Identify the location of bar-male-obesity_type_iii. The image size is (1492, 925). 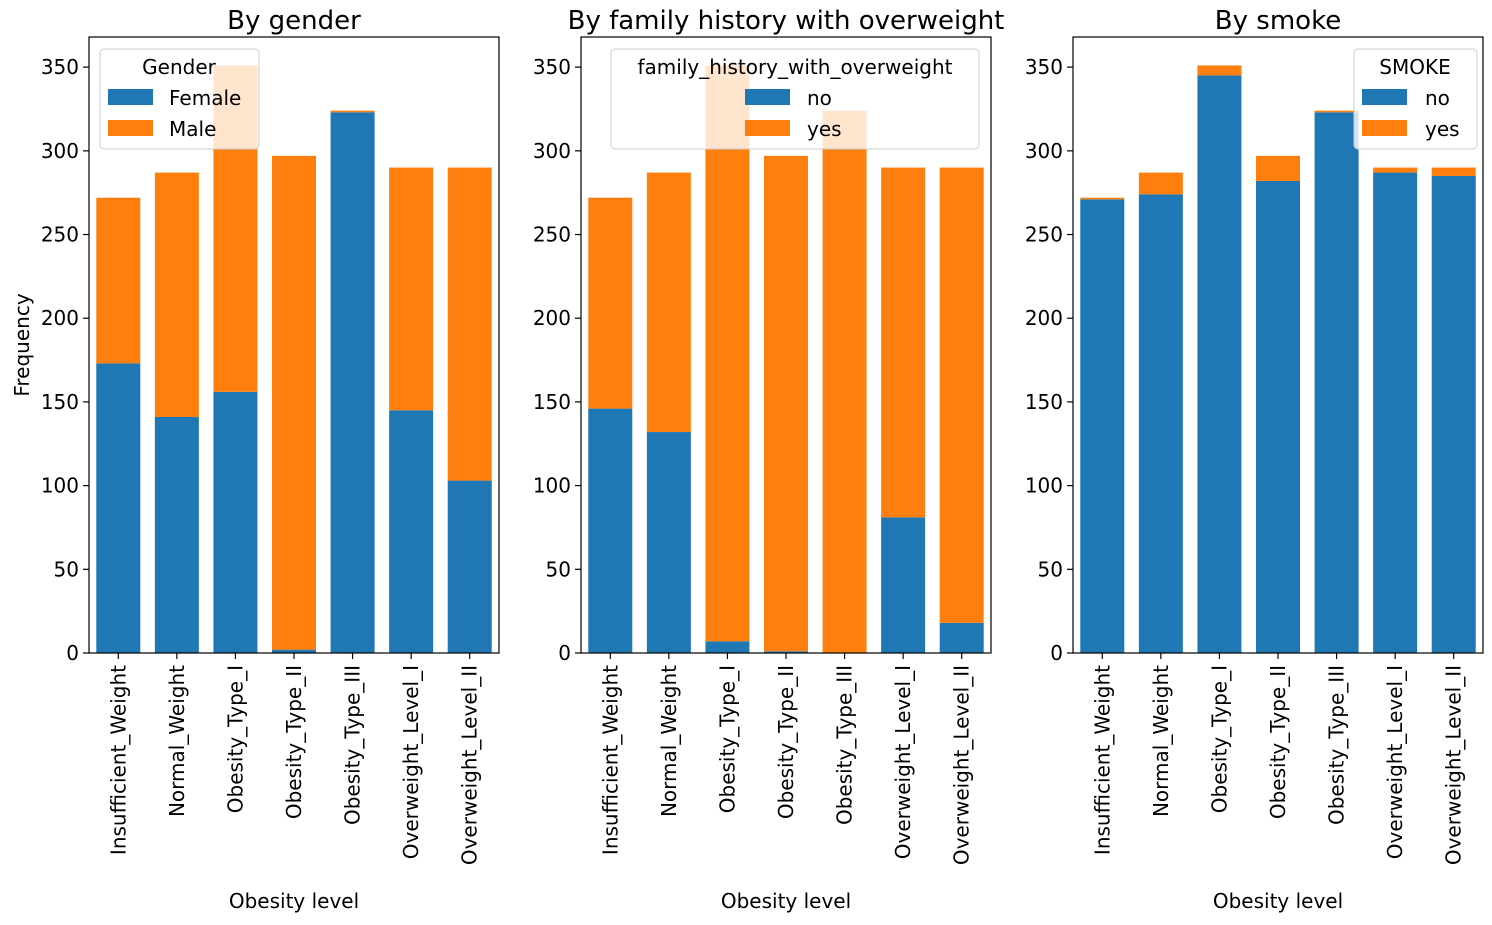
(352, 111).